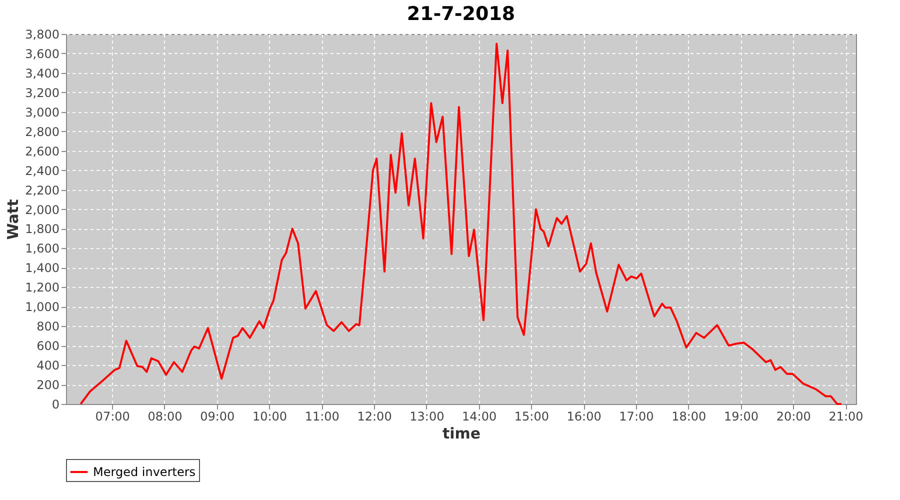 This screenshot has width=900, height=500. What do you see at coordinates (42, 229) in the screenshot?
I see `y-tick-label: 1,800` at bounding box center [42, 229].